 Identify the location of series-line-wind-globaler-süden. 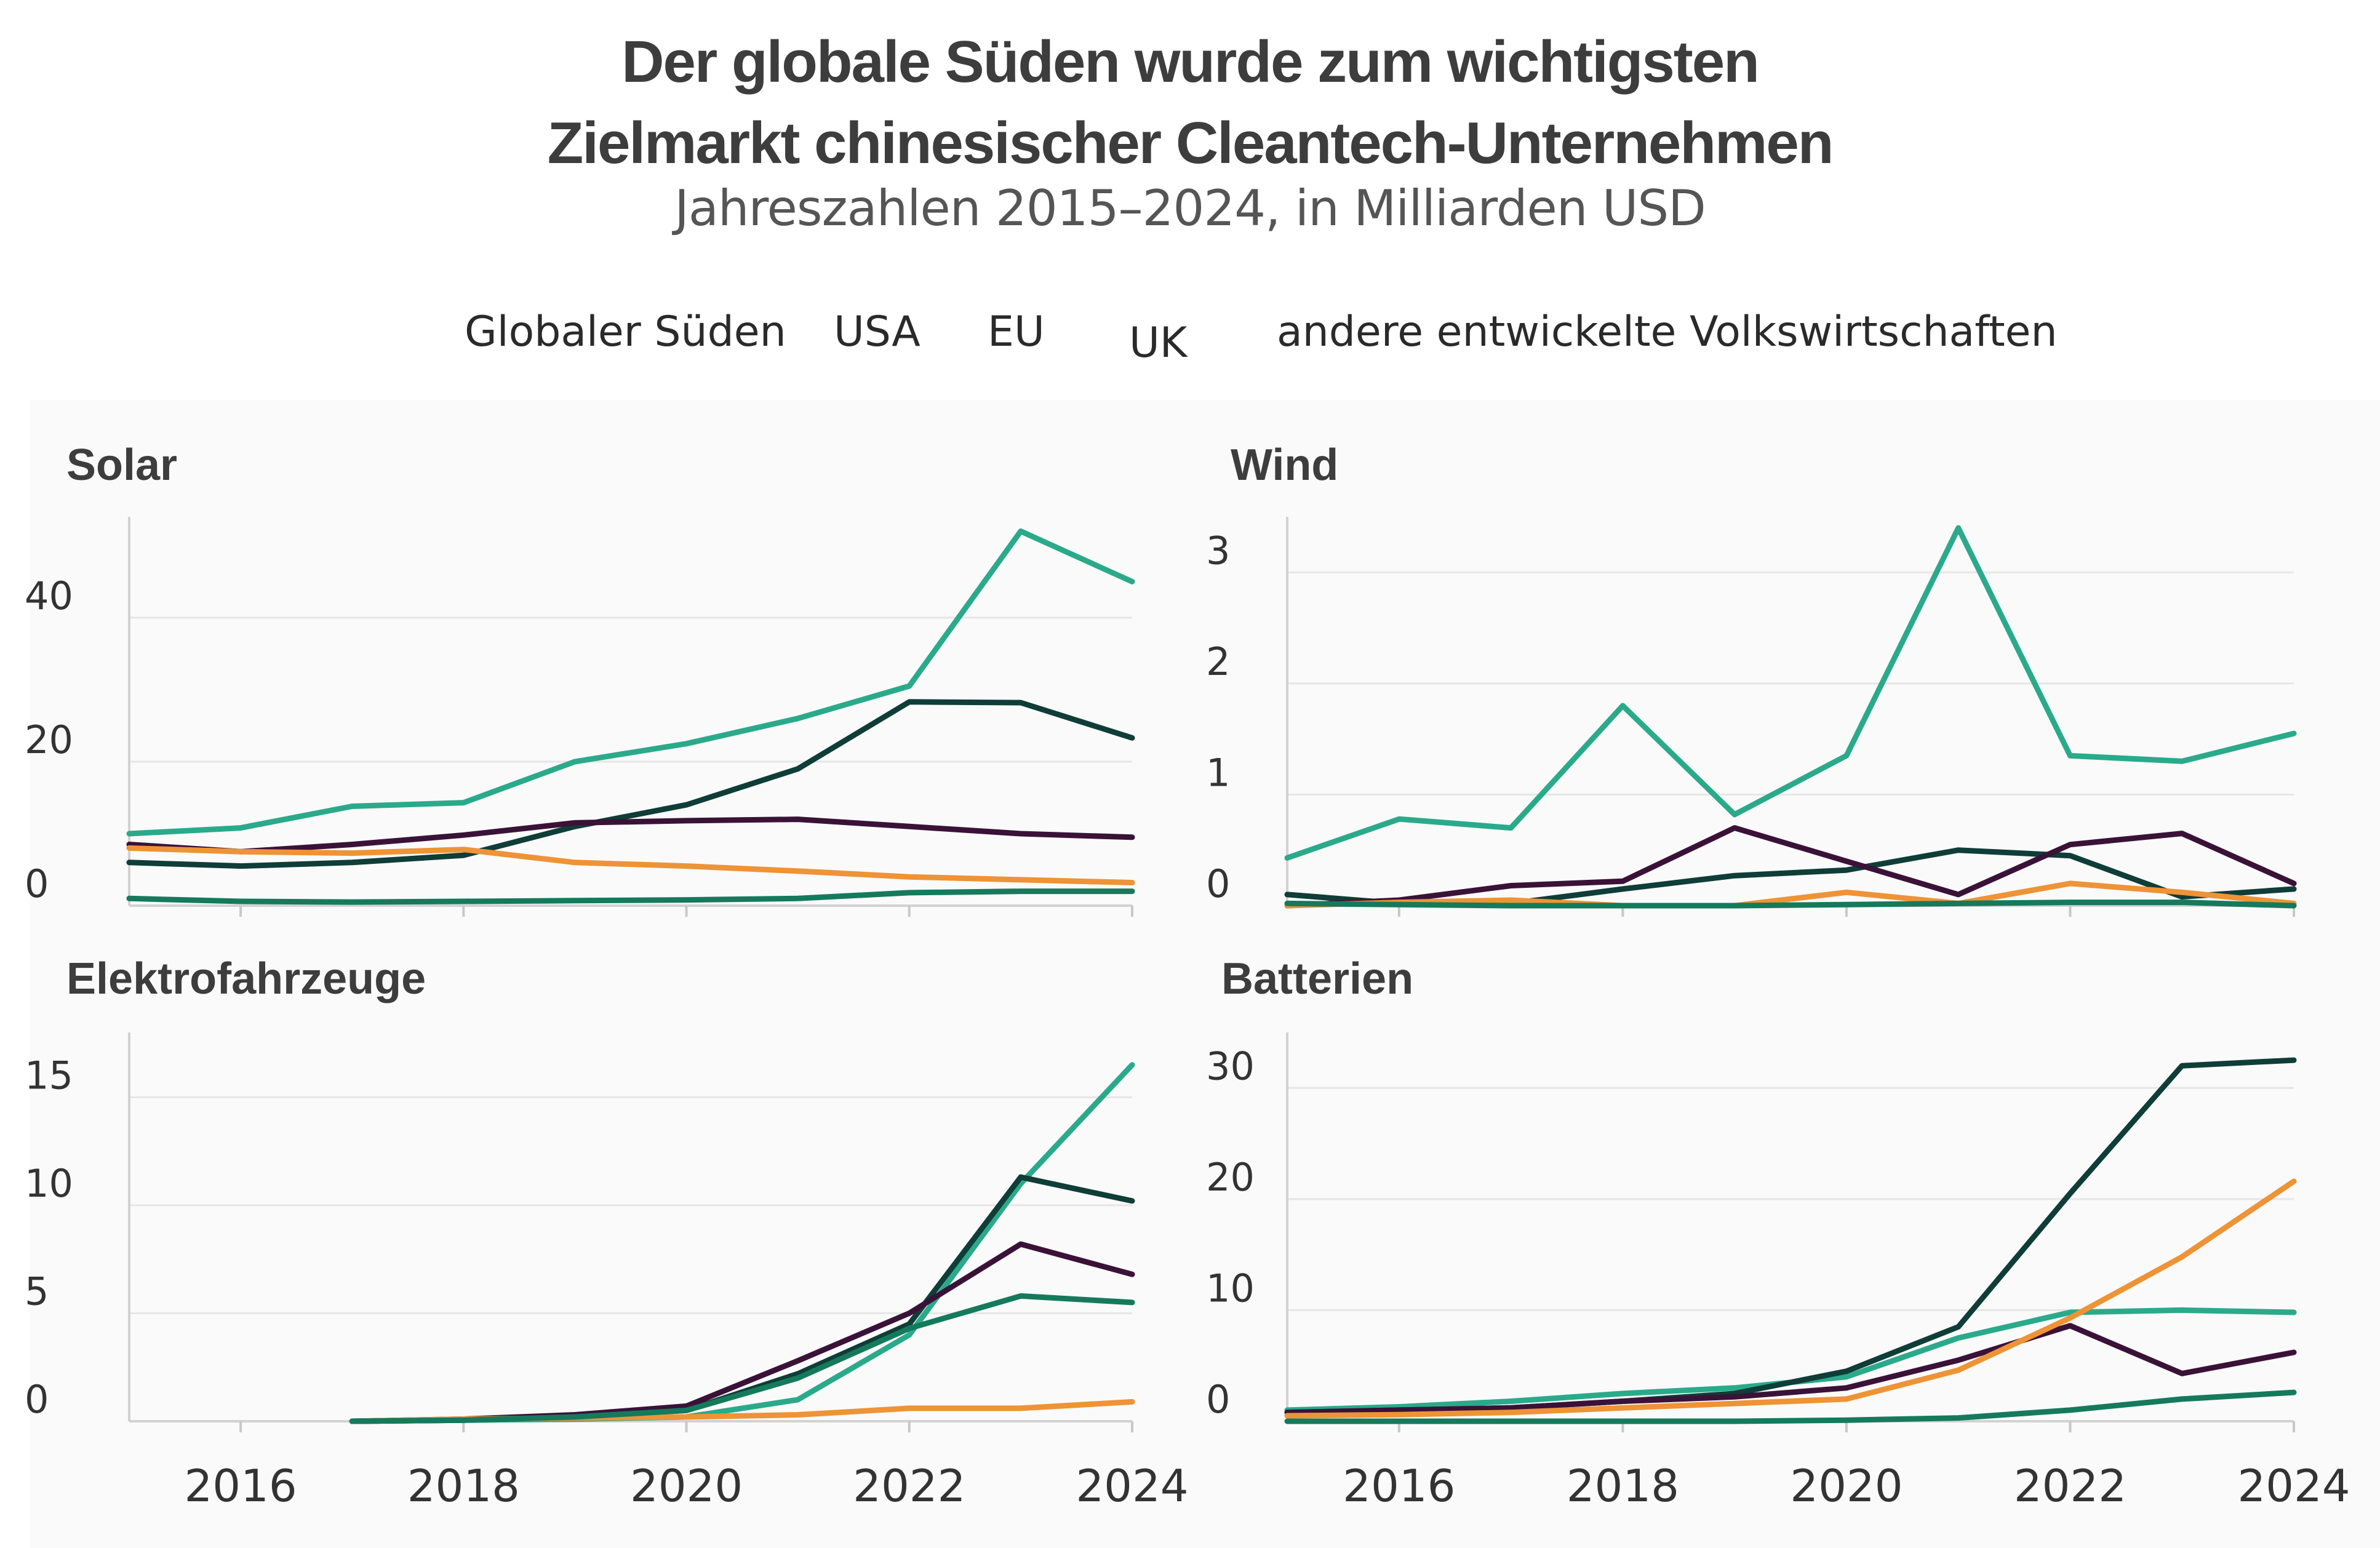
(1790, 693).